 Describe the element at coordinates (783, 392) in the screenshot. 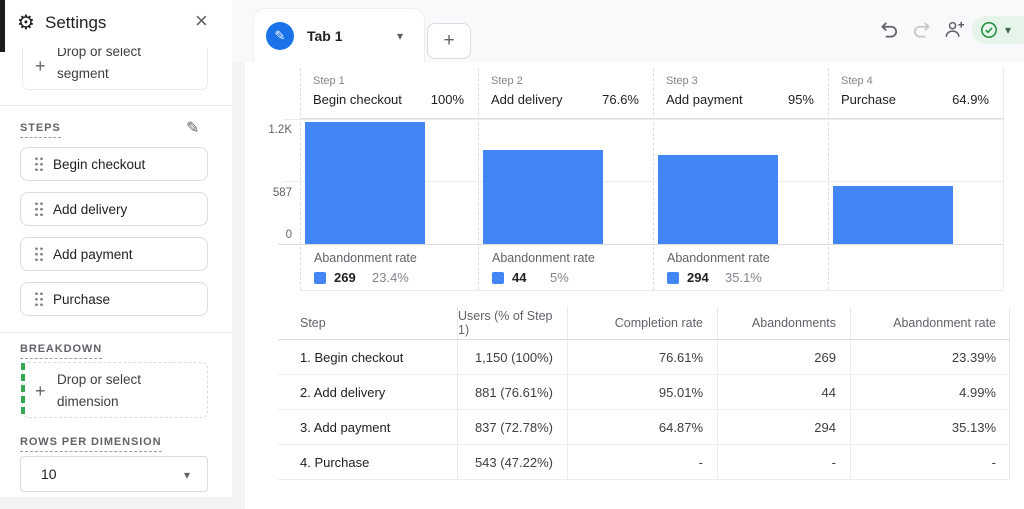

I see `table-cell: 44` at that location.